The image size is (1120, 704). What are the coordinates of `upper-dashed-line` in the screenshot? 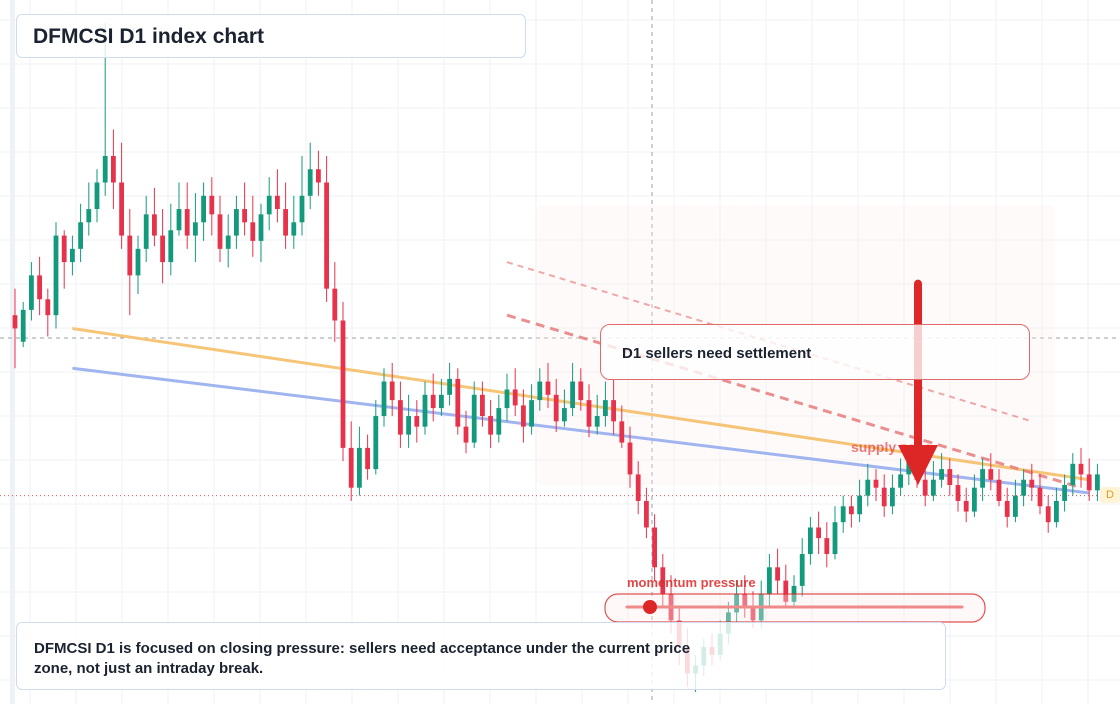 It's located at (769, 342).